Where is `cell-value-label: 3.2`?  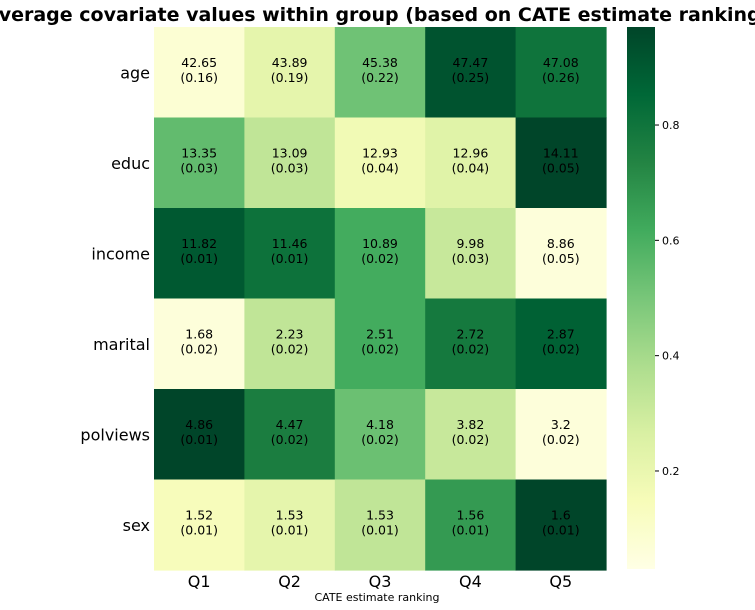
cell-value-label: 3.2 is located at coordinates (561, 424).